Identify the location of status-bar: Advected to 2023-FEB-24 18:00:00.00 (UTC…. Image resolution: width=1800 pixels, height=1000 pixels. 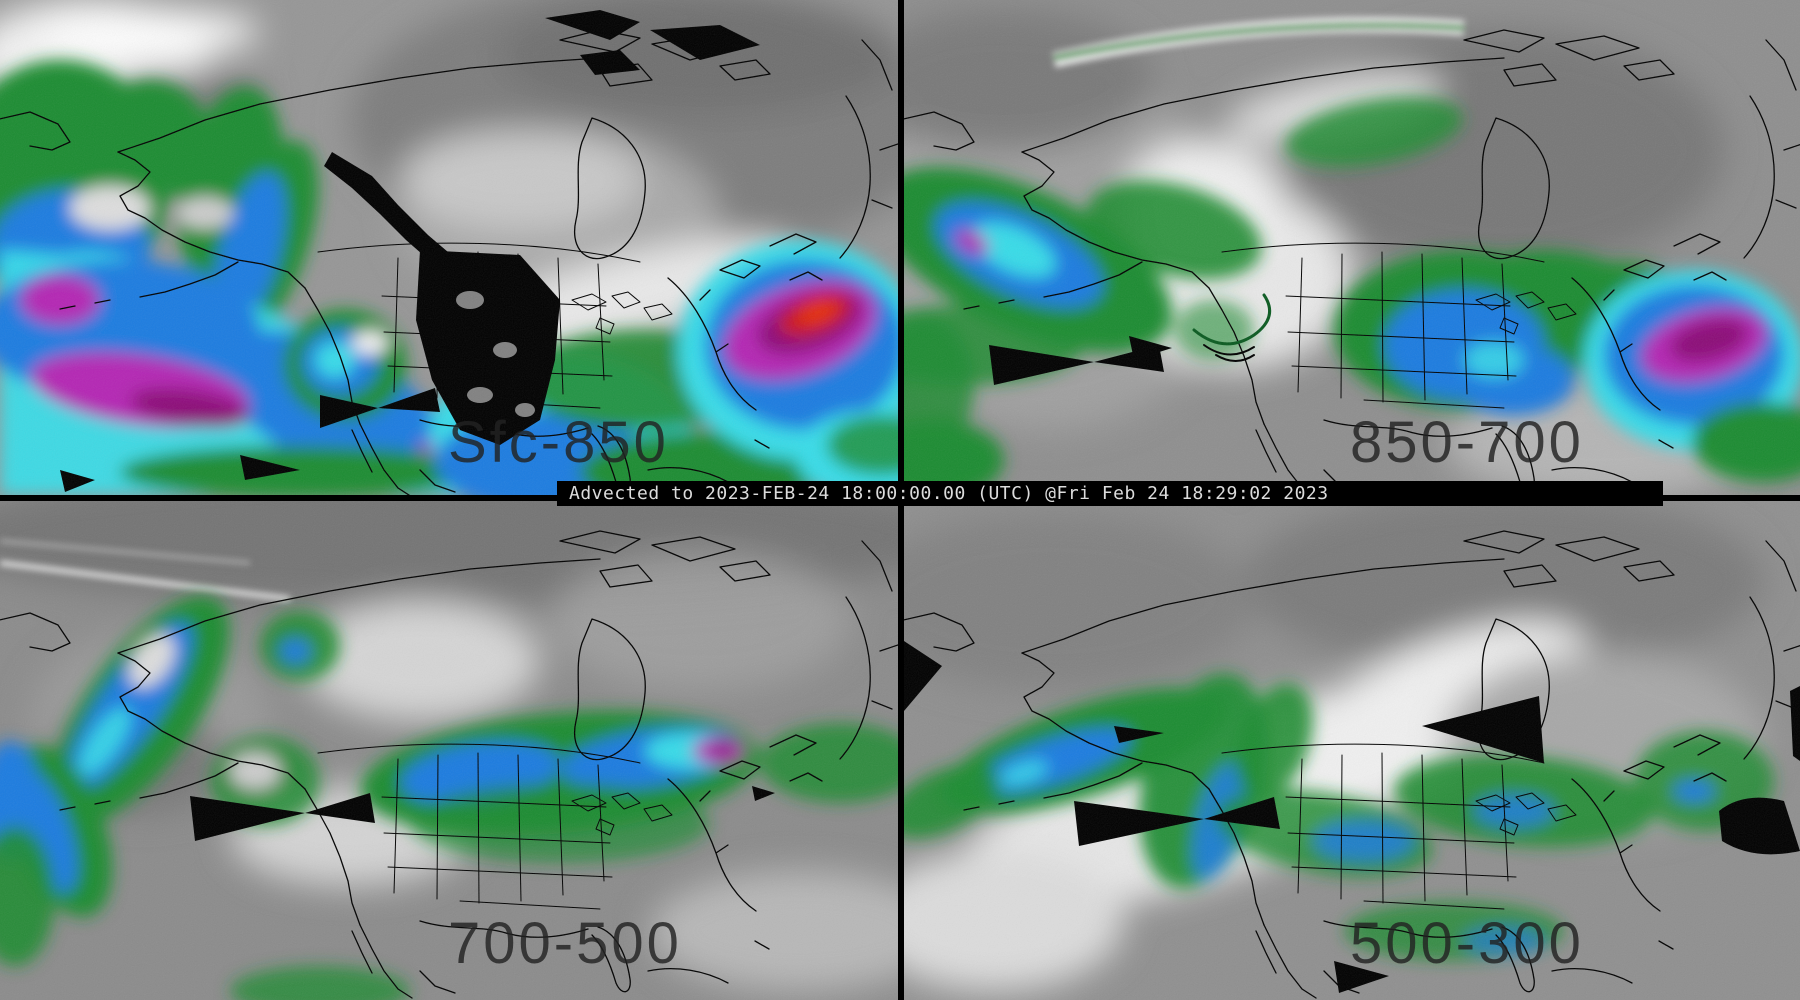
(1110, 493).